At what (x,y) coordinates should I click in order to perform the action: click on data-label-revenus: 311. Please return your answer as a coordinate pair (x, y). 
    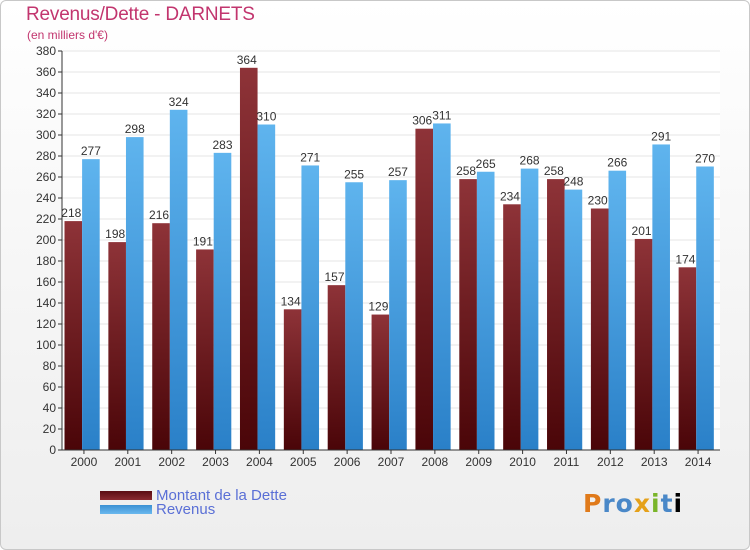
    Looking at the image, I should click on (441, 115).